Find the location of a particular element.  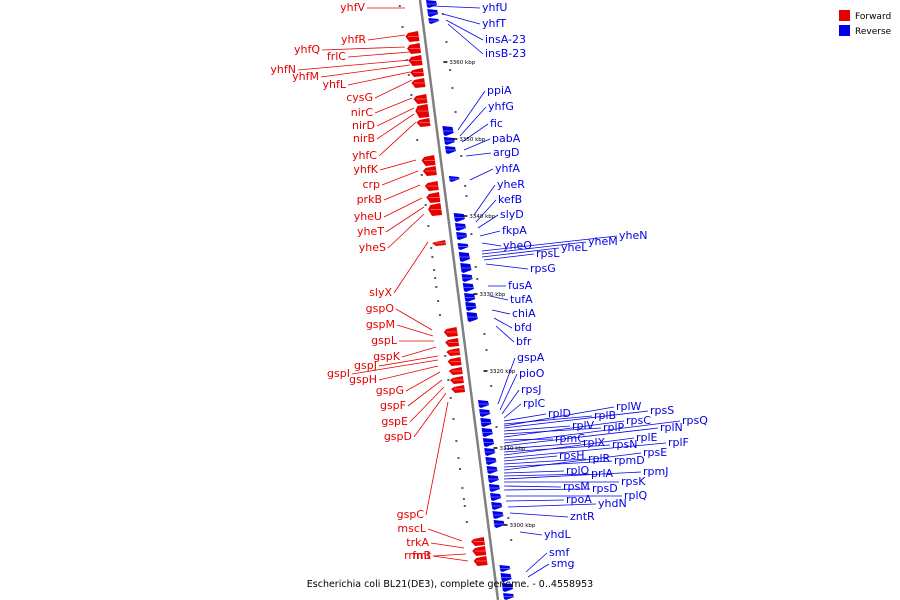

reverse-gene-label: kefB is located at coordinates (510, 199).